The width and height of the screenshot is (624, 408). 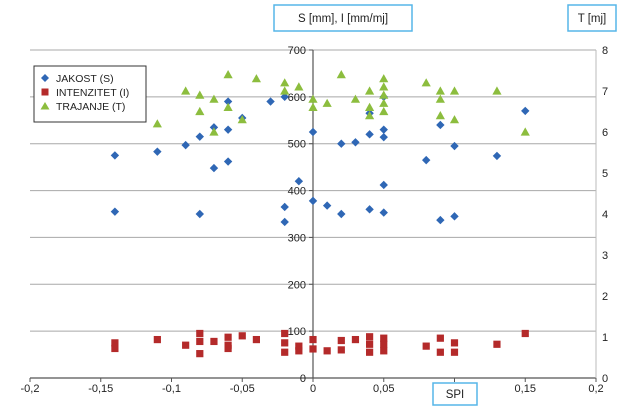 What do you see at coordinates (171, 389) in the screenshot?
I see `x-tick-label: -0,1` at bounding box center [171, 389].